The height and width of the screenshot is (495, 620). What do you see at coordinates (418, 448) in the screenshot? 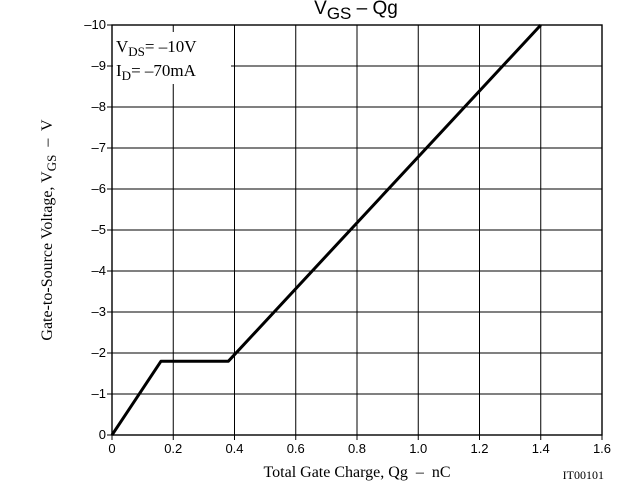
I see `x-tick-label: 1.0` at bounding box center [418, 448].